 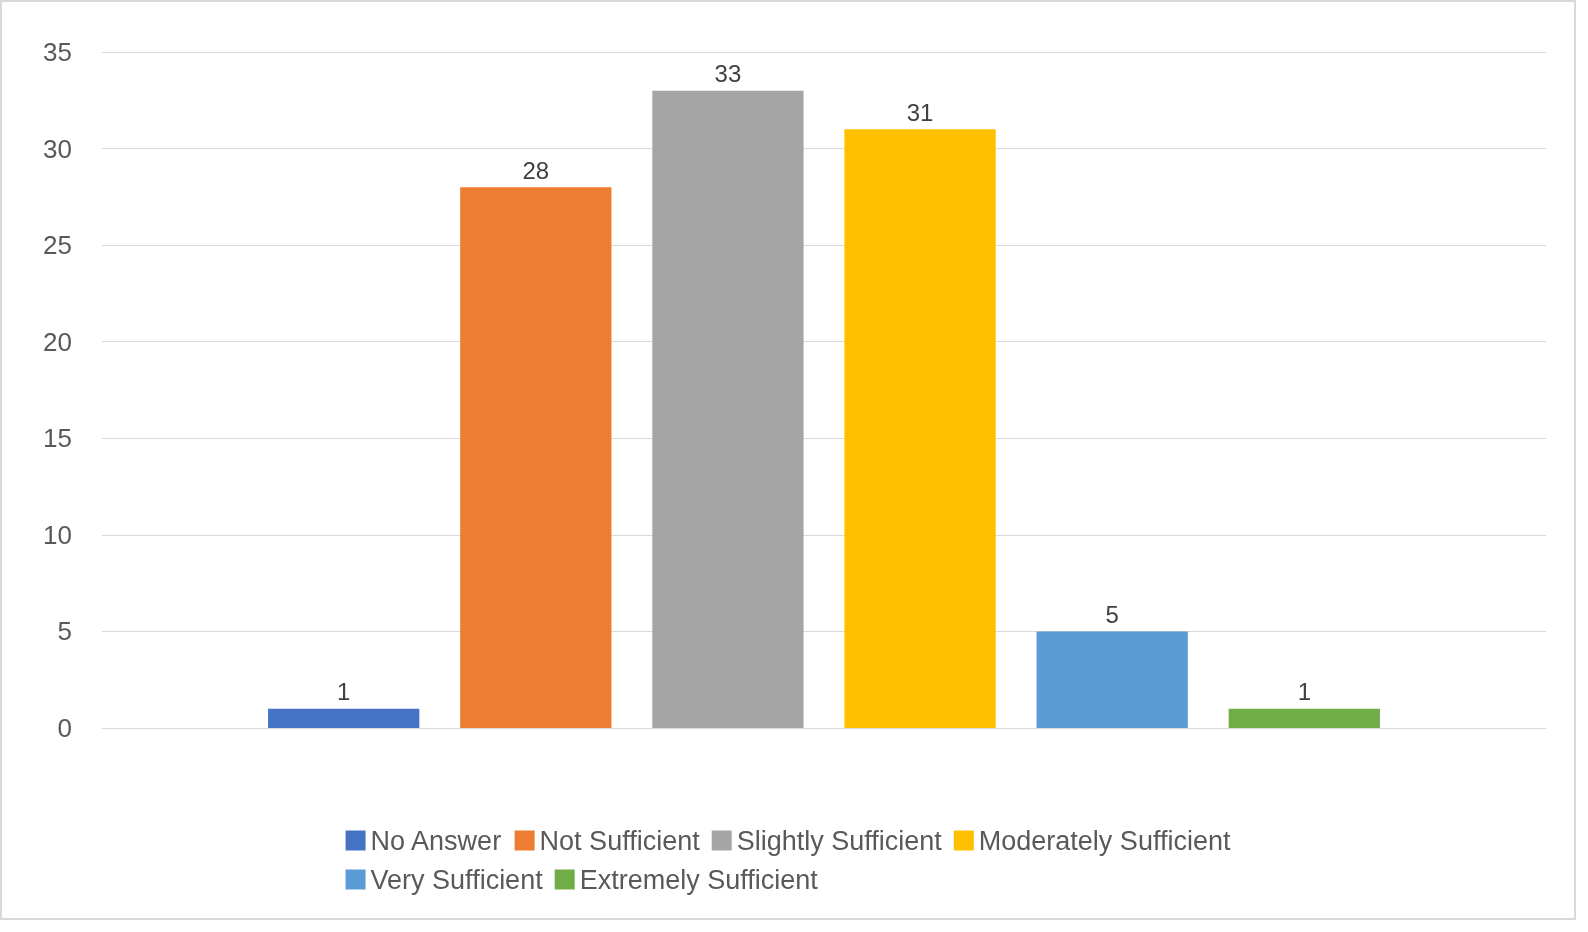 I want to click on y-tick-label: 30, so click(x=57, y=148).